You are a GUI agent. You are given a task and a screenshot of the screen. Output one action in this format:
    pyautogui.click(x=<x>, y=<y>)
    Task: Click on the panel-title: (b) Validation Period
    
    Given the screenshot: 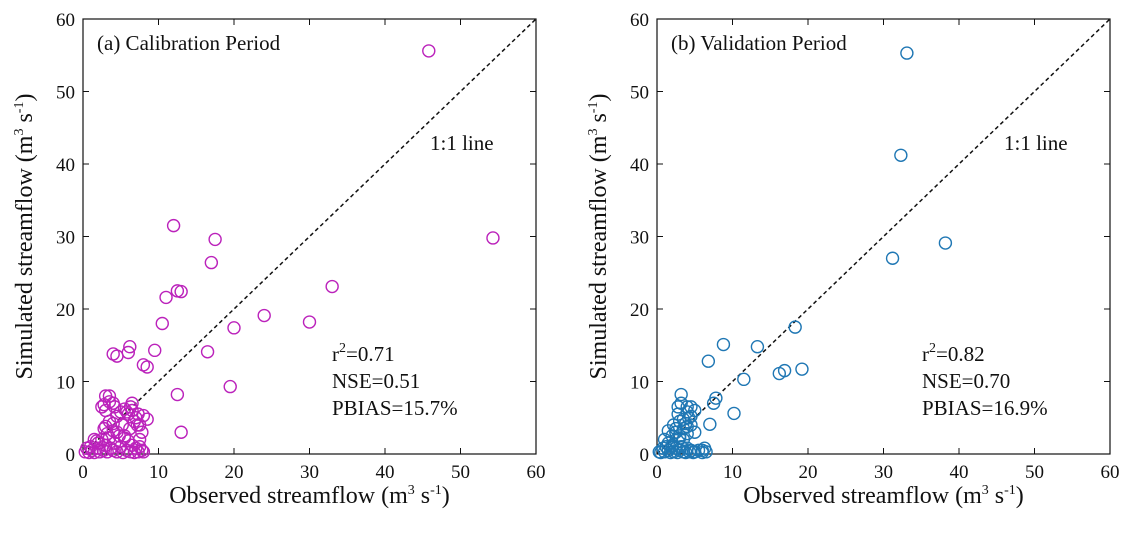 What is the action you would take?
    pyautogui.click(x=759, y=43)
    